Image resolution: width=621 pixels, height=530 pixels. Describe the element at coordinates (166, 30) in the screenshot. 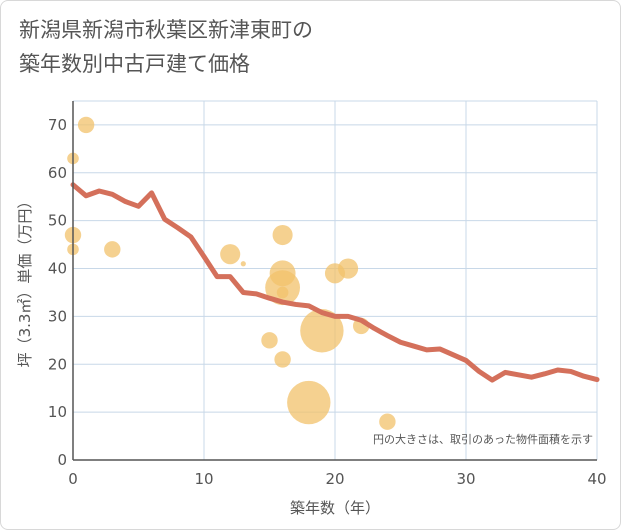

I see `chart-title-line1: 新潟県新潟市秋葉区新津東町の` at that location.